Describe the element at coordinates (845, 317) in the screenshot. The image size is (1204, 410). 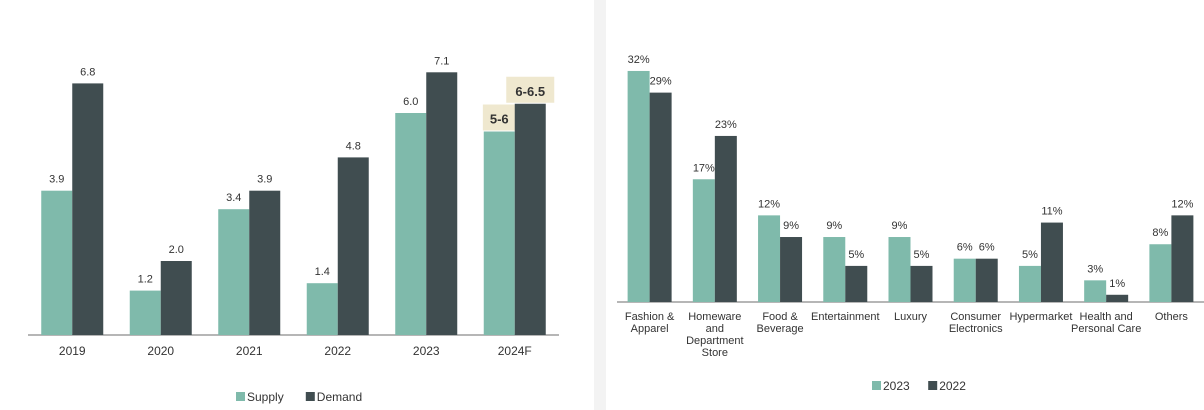
I see `x-tick-label-3: Entertainment` at that location.